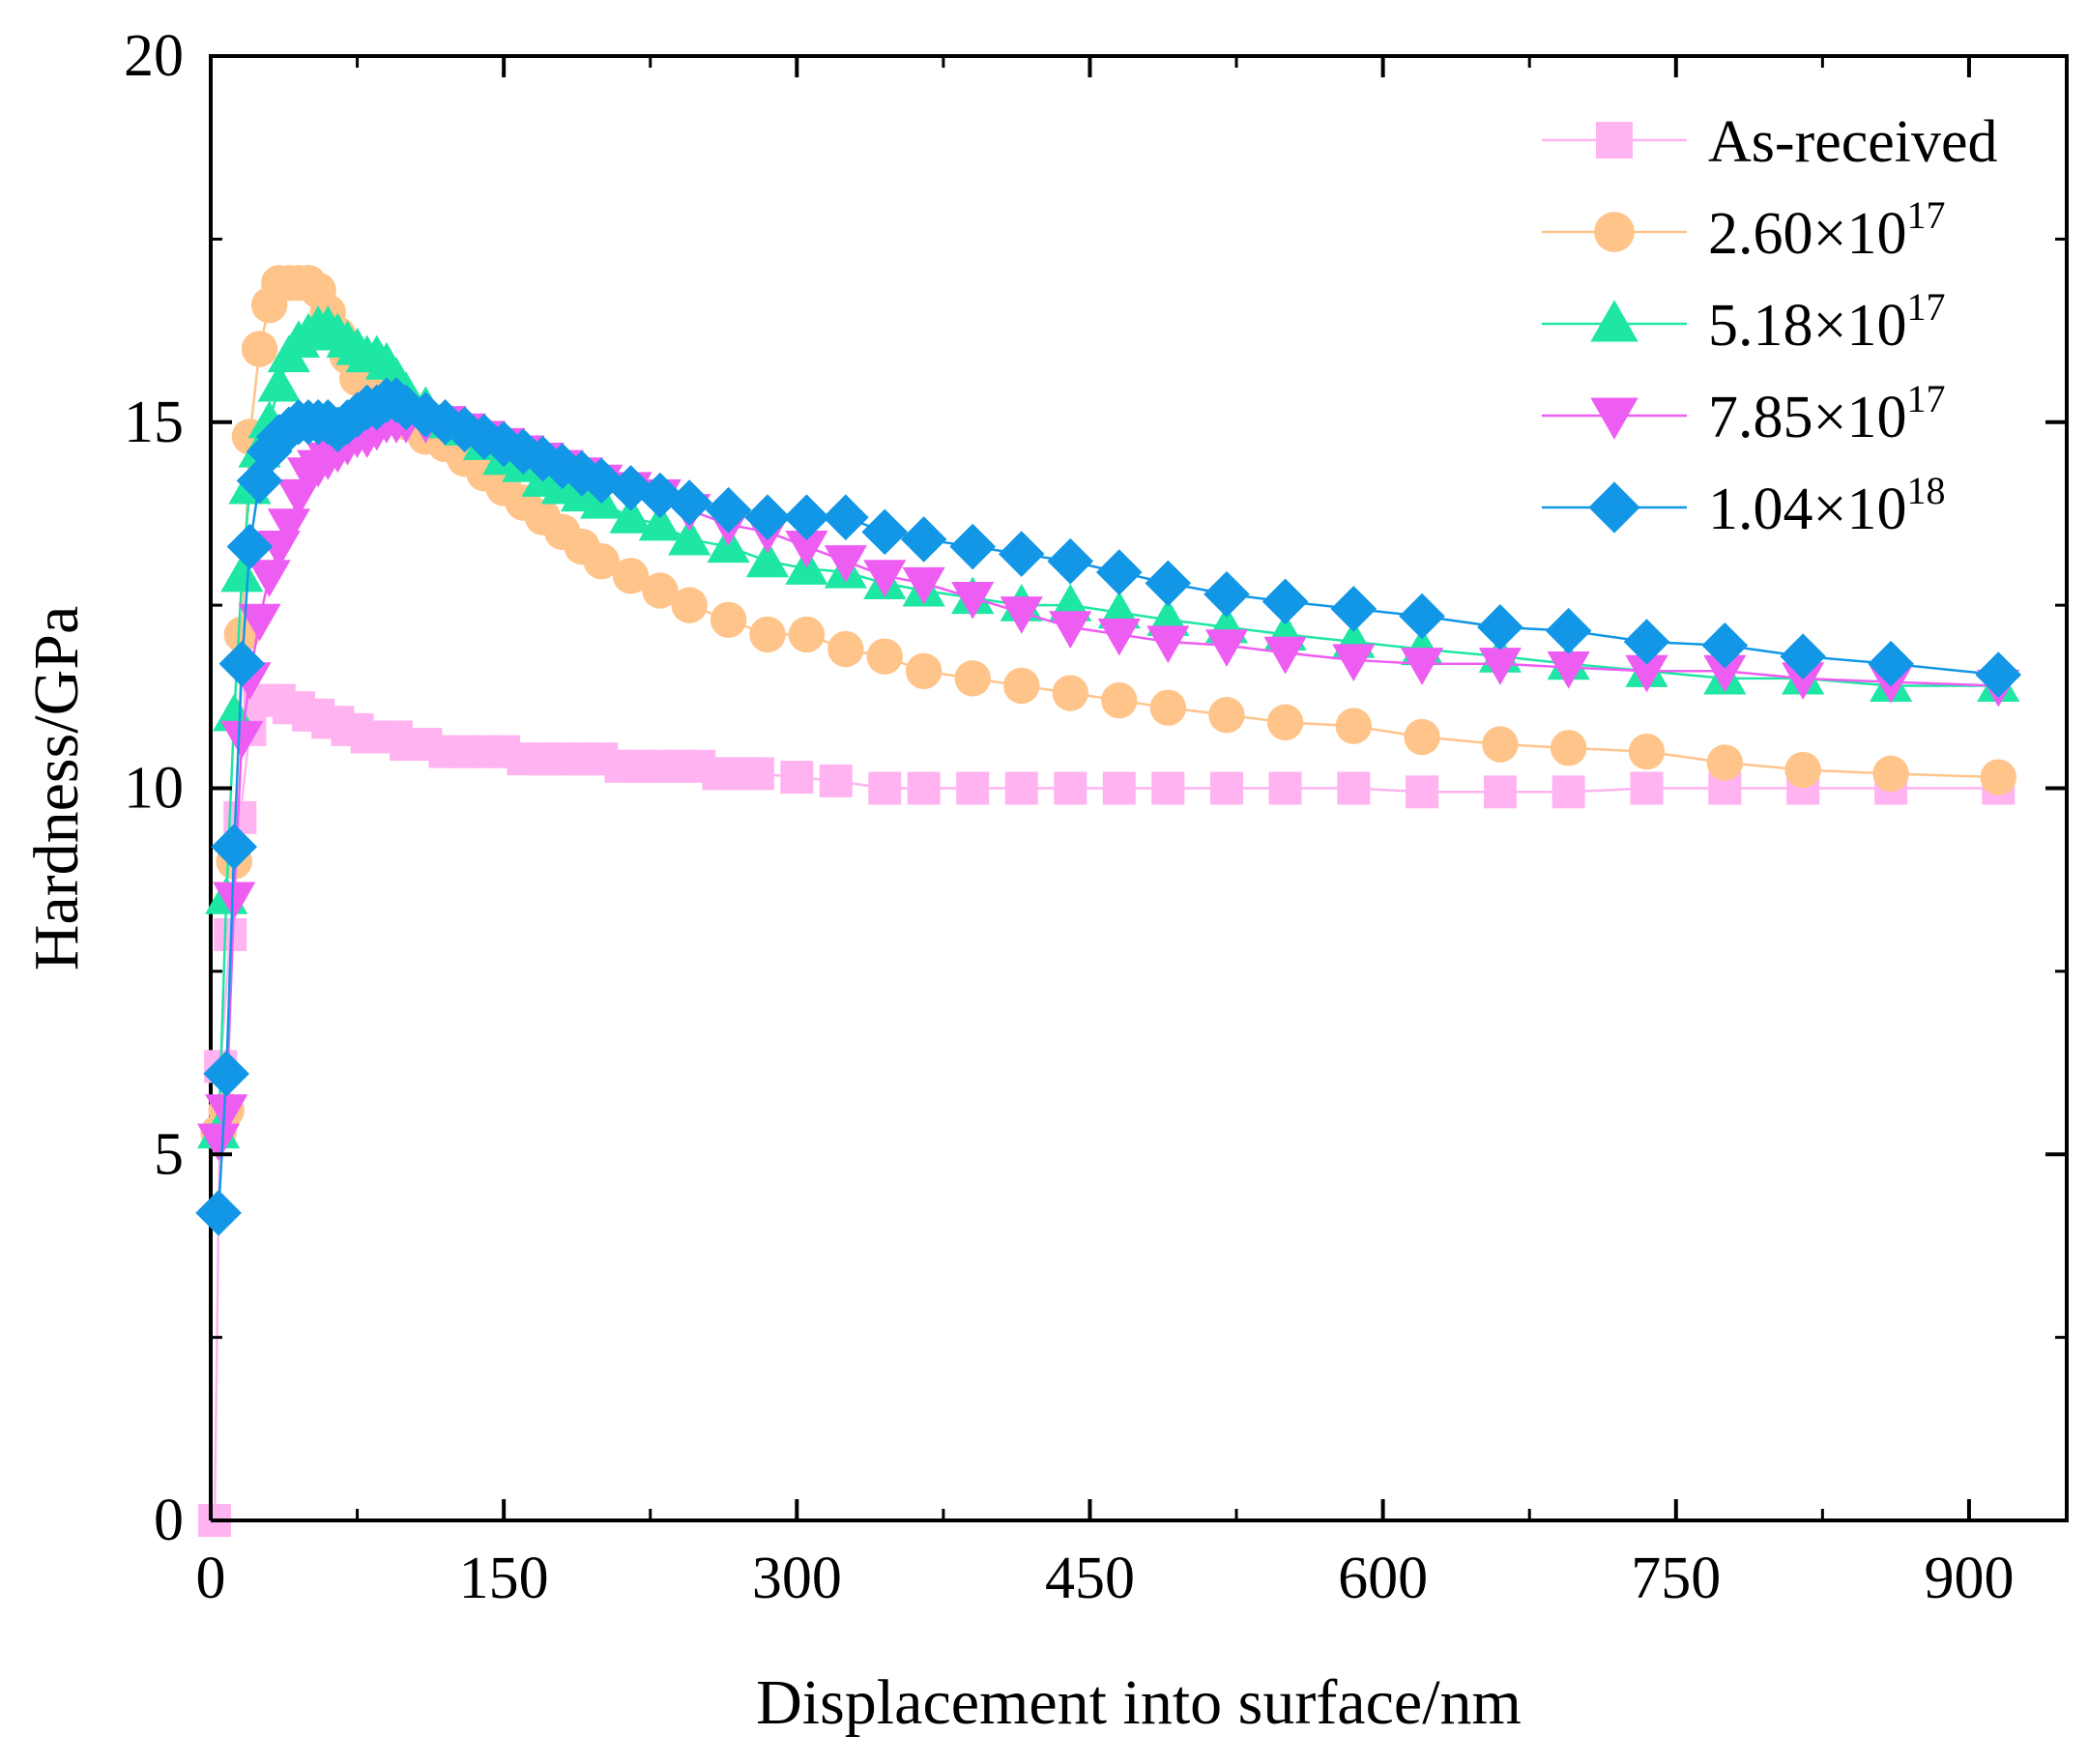 The image size is (2088, 1764). I want to click on legend-label: 1.04×10¹⁸, so click(1827, 505).